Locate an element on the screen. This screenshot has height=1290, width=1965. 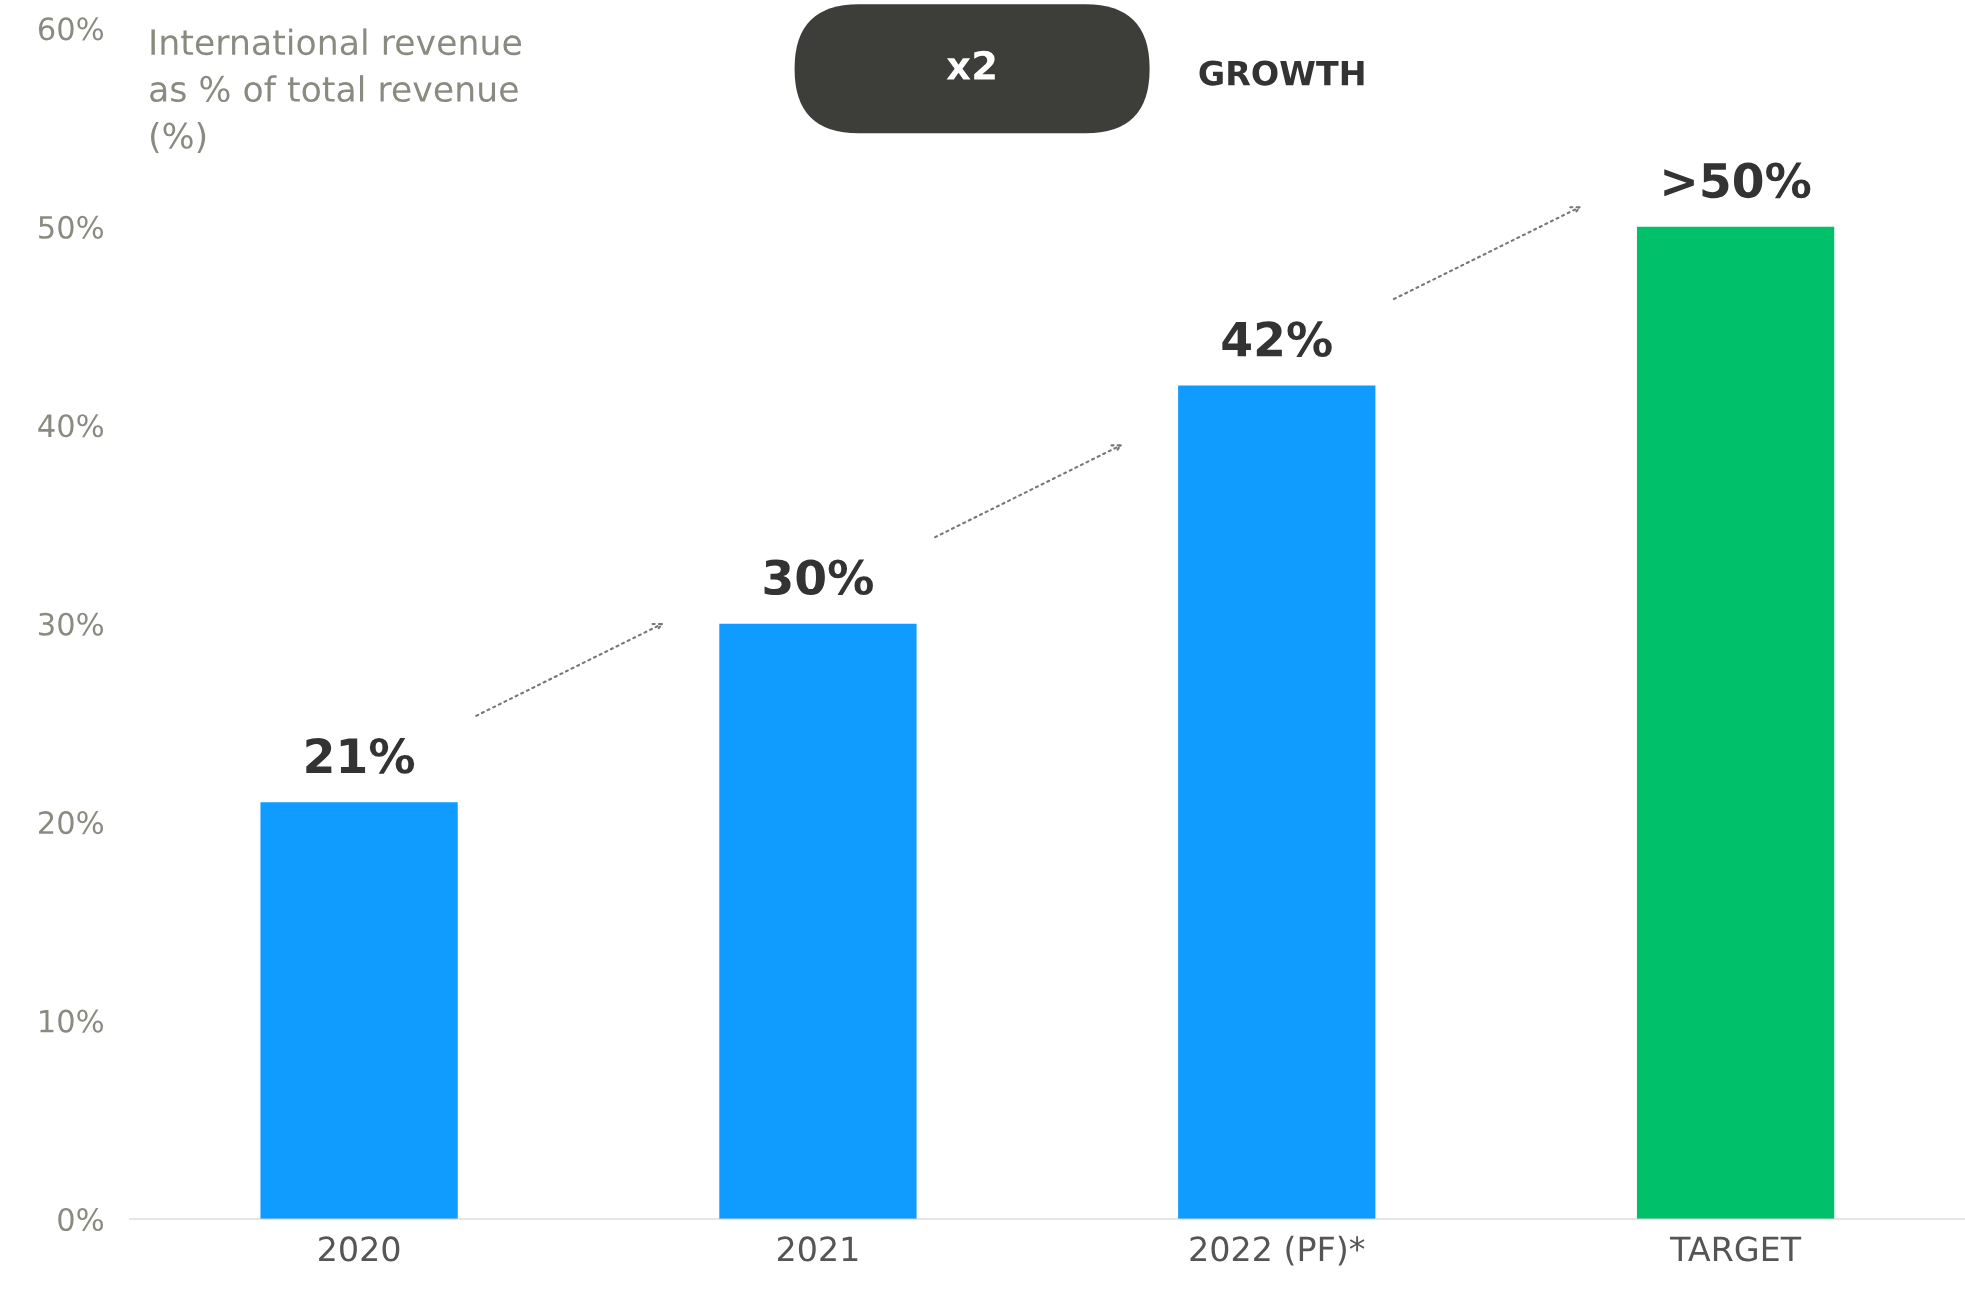
y-tick-label: 50% is located at coordinates (71, 227).